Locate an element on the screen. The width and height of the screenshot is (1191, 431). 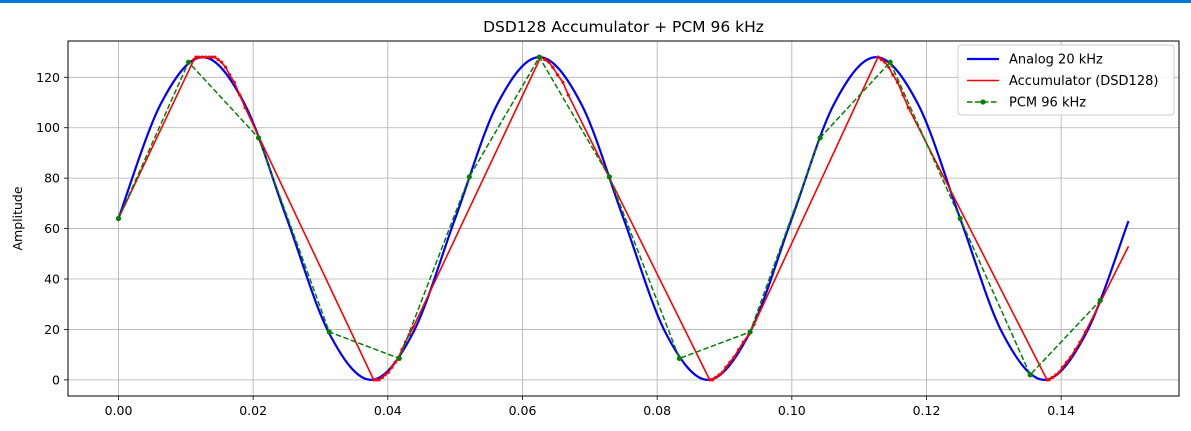
y-axis-label: Amplitude is located at coordinates (17, 218).